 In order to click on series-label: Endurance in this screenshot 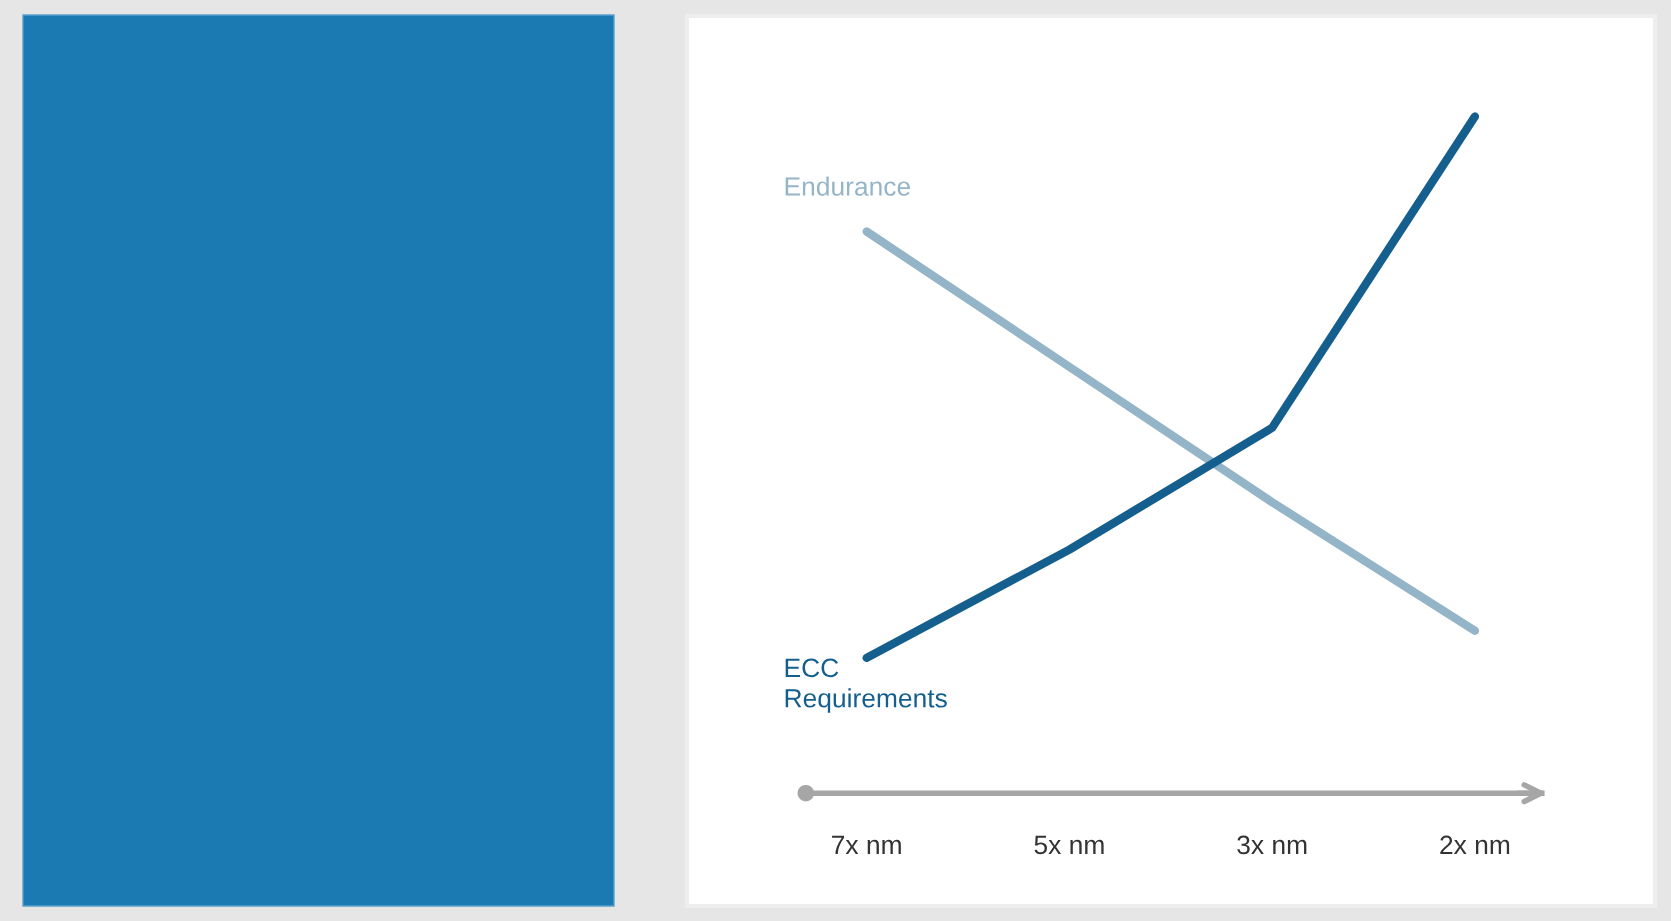, I will do `click(847, 186)`.